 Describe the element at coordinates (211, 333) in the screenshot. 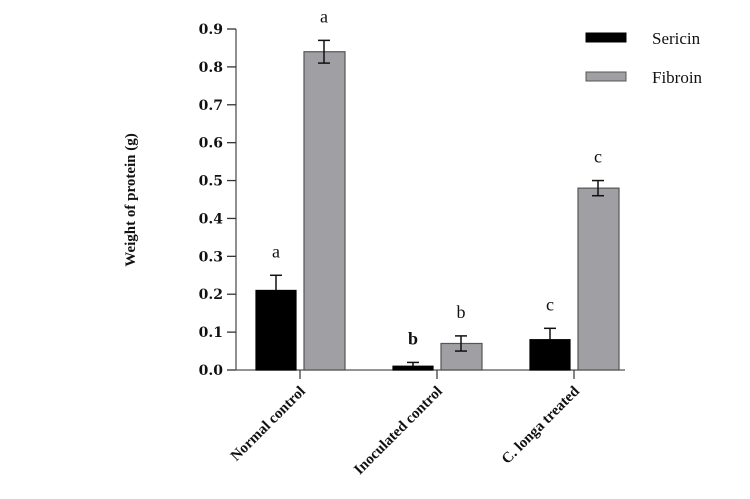

I see `y-tick-label: 0.1` at that location.